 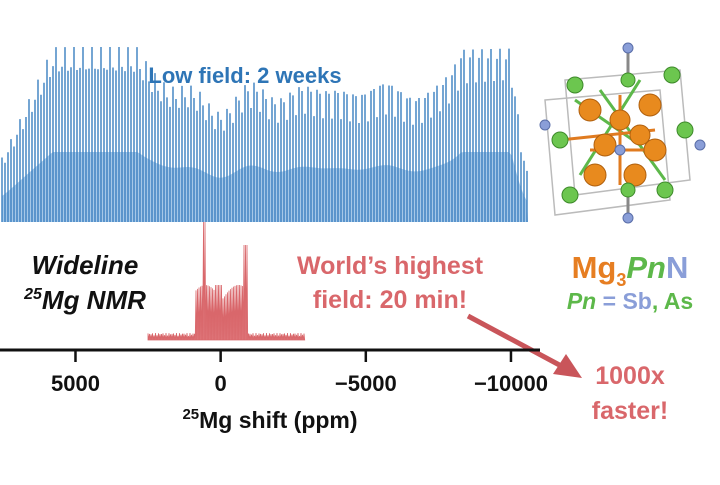 I want to click on element: Pn, so click(x=646, y=267).